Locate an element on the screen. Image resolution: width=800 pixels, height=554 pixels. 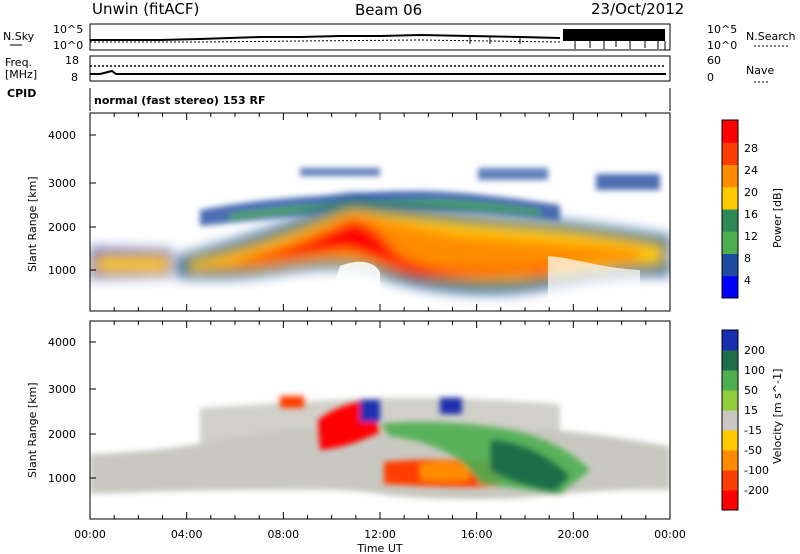
power-ylabel: Slant Range [km] is located at coordinates (32, 224).